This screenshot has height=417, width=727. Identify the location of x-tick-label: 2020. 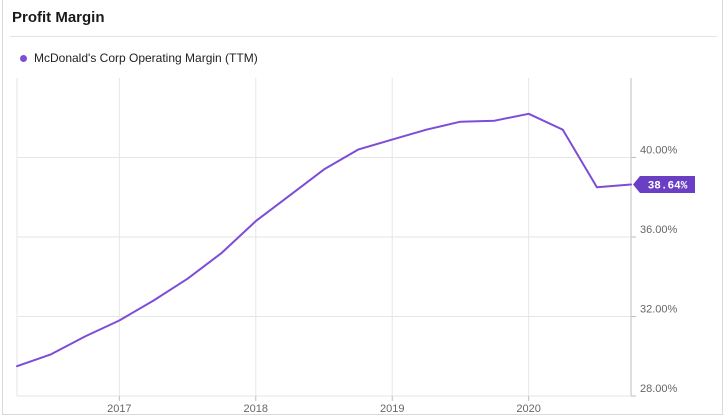
(528, 409).